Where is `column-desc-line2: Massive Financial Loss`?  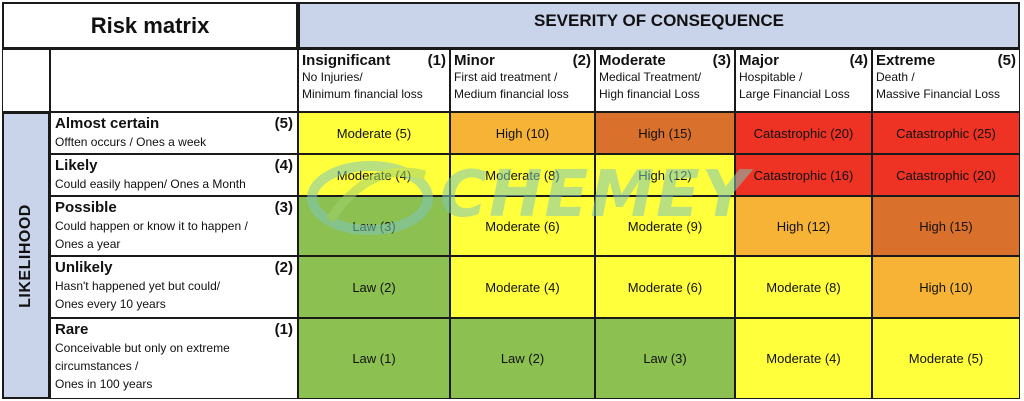 column-desc-line2: Massive Financial Loss is located at coordinates (938, 94).